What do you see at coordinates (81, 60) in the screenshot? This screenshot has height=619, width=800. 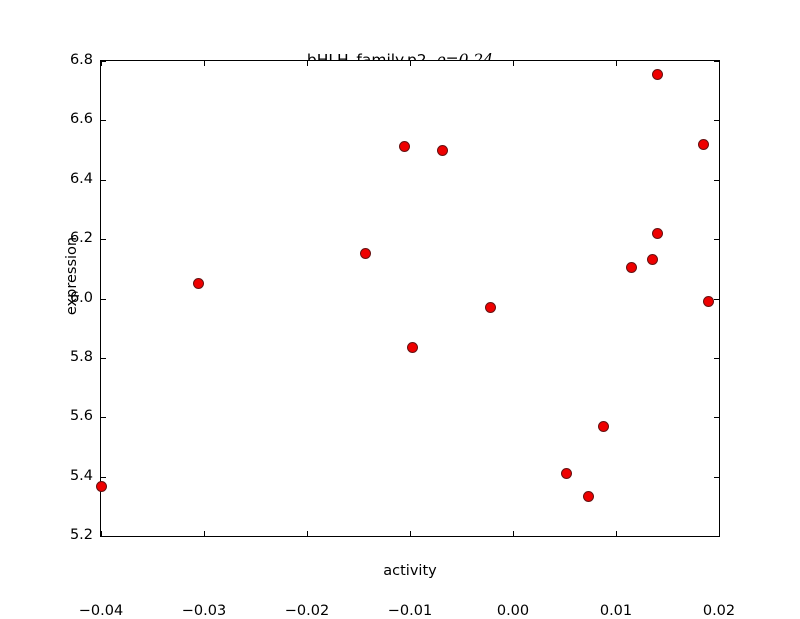 I see `y-axis-tick-label: 6.8` at bounding box center [81, 60].